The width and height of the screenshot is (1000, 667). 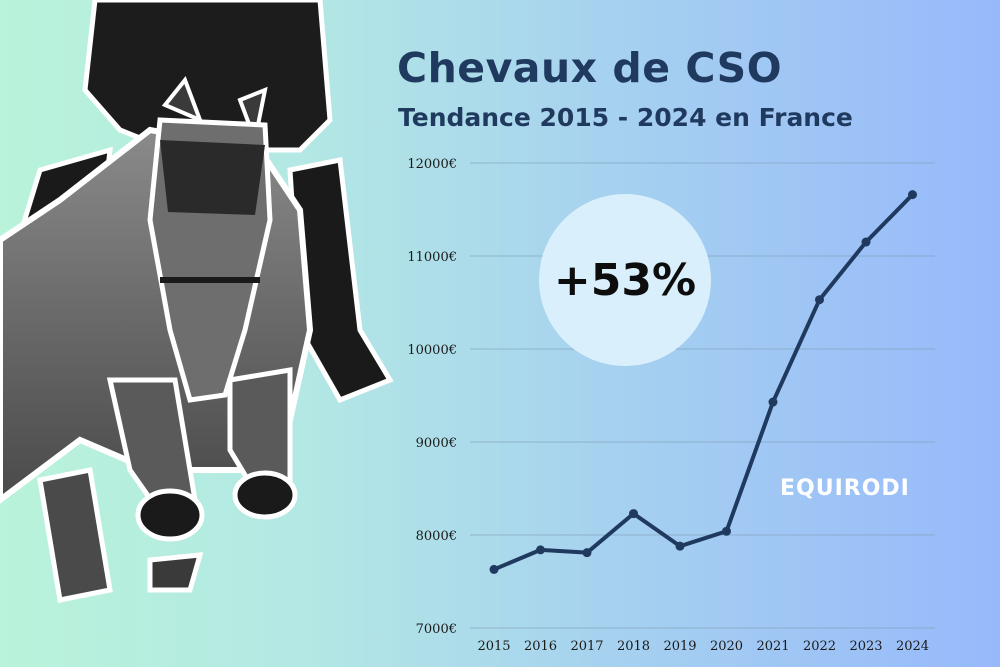 I want to click on x-tick-label: 2016, so click(x=540, y=646).